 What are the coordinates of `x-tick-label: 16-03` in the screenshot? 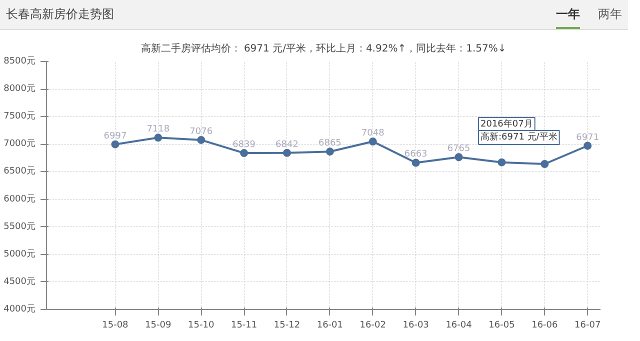 It's located at (415, 325).